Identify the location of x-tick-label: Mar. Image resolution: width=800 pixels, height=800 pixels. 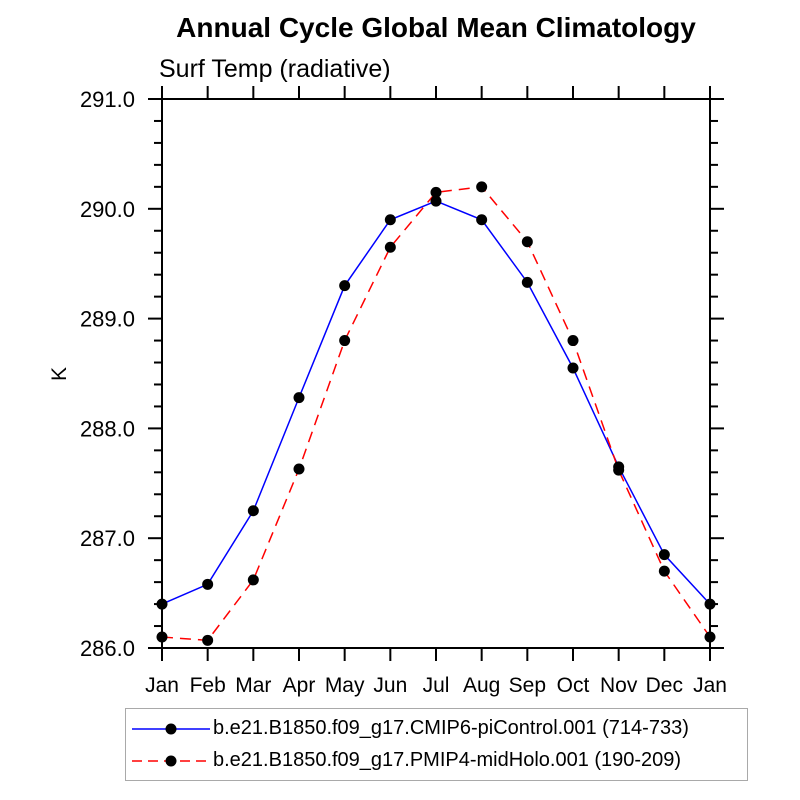
(253, 685).